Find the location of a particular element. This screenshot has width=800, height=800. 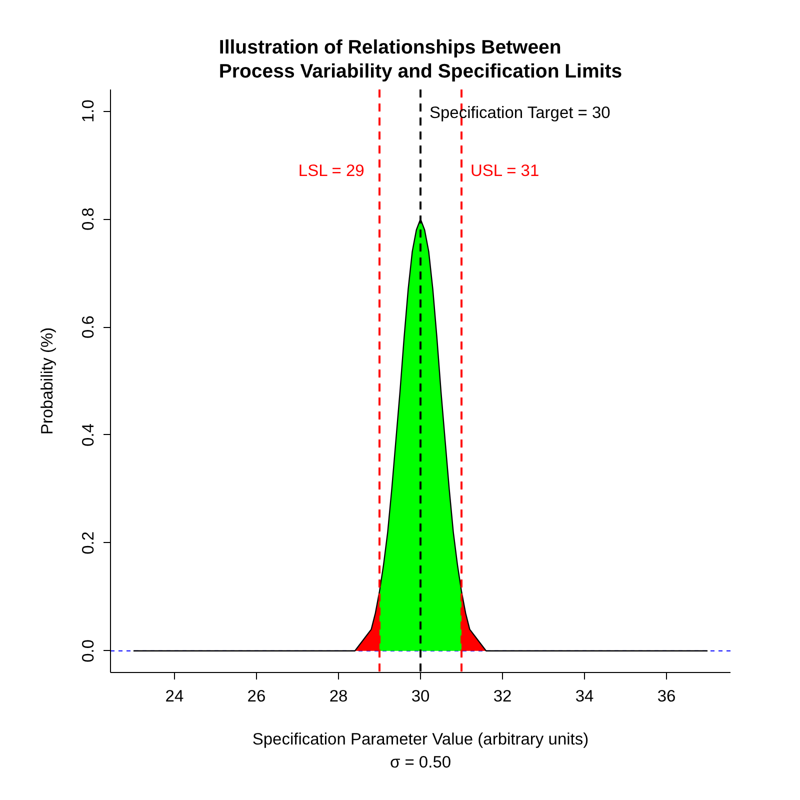

x-tick-label: 26 is located at coordinates (256, 697).